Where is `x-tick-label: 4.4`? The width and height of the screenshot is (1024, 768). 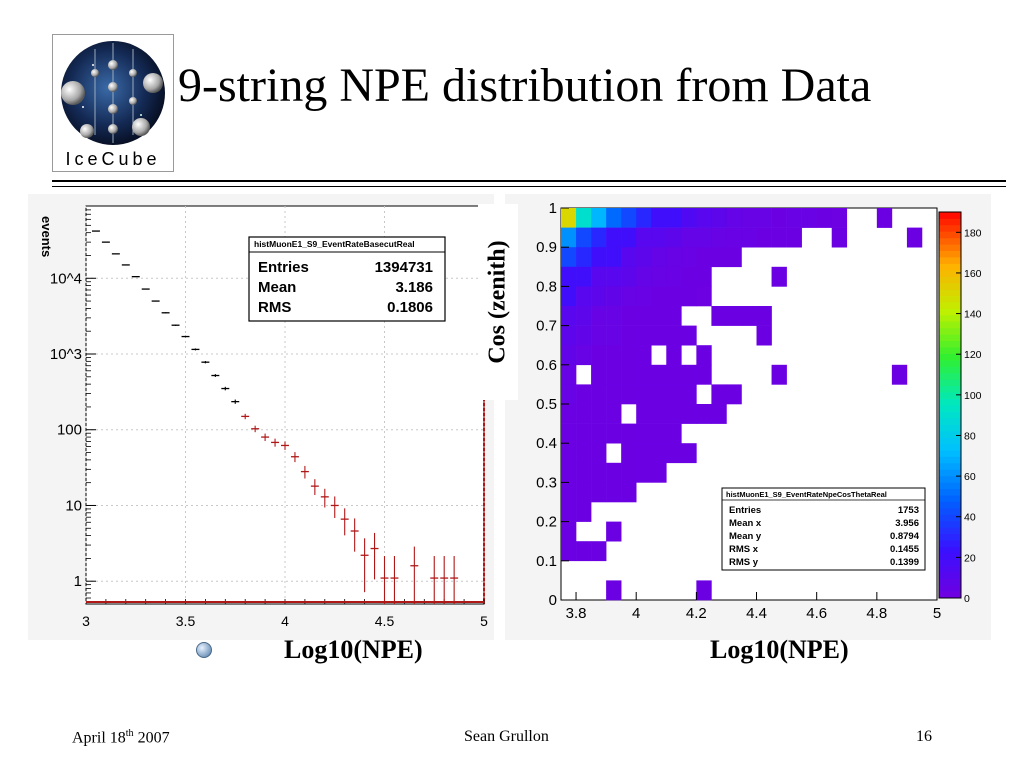
x-tick-label: 4.4 is located at coordinates (756, 613).